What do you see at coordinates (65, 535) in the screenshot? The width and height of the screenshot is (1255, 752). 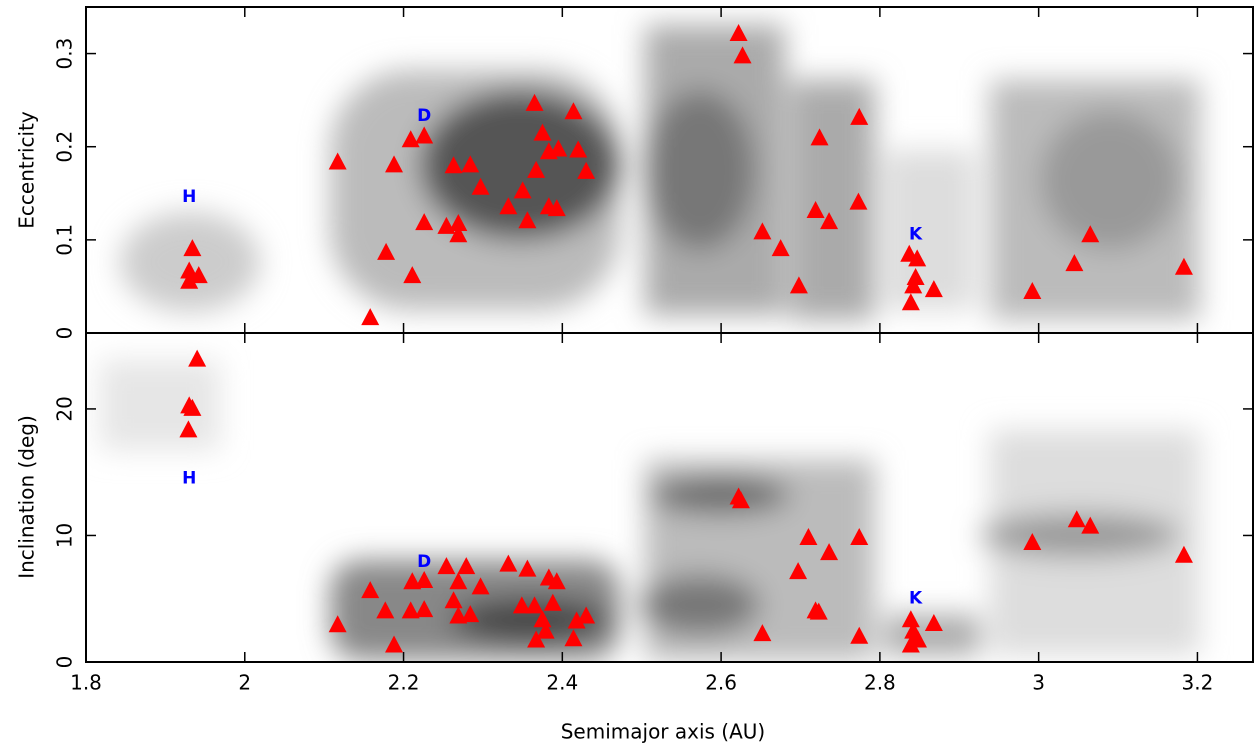 I see `y-tick-label: 10` at bounding box center [65, 535].